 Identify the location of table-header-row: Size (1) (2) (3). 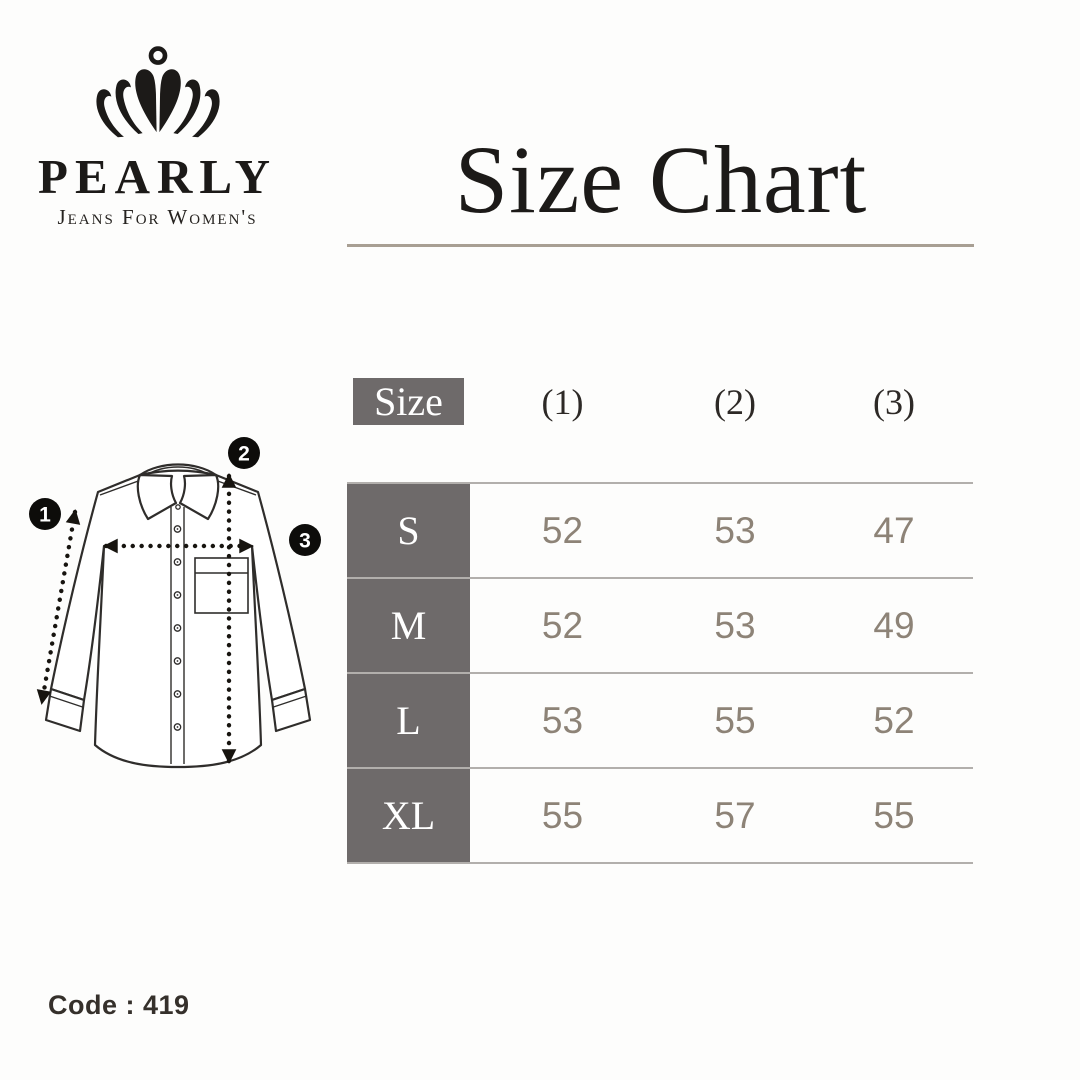
(660, 401).